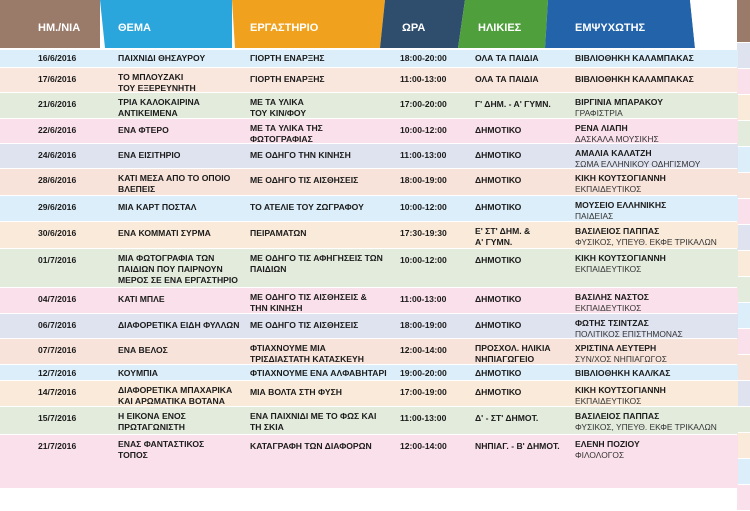 This screenshot has width=750, height=511. Describe the element at coordinates (178, 280) in the screenshot. I see `theme-cell-line: ΜΕΡΟΣ ΣΕ ΕΝΑ ΕΡΓΑΣΤΗΡΙΟ` at that location.